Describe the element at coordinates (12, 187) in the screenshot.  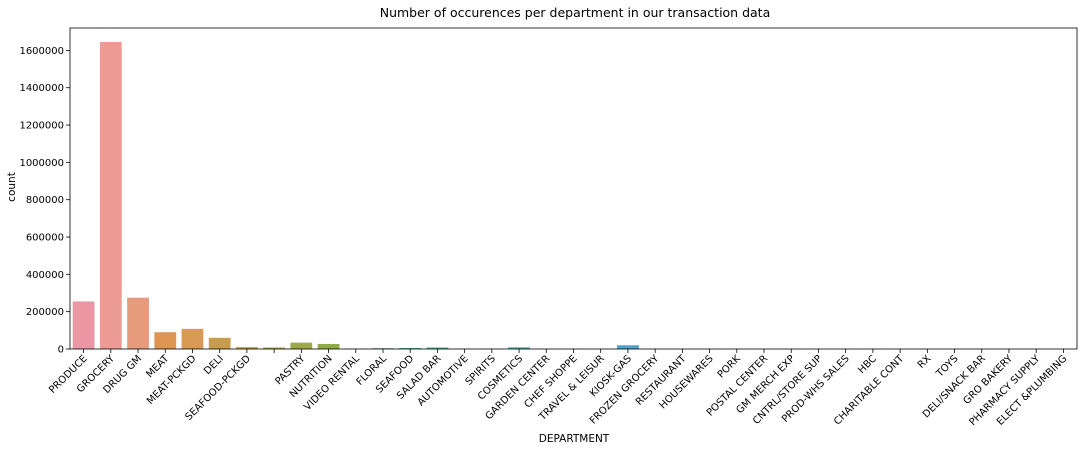
I see `y-axis-label: count` at that location.